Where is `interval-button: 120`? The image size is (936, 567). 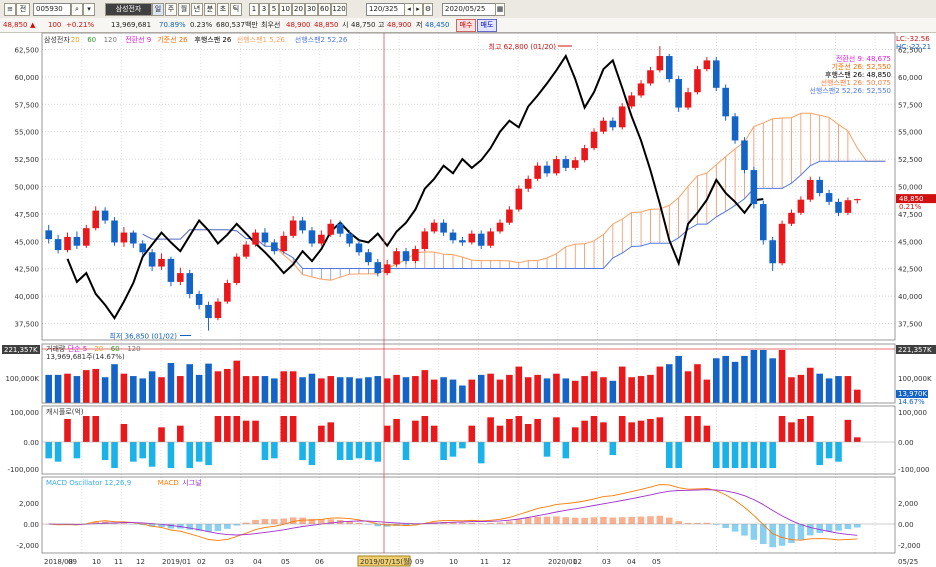 interval-button: 120 is located at coordinates (339, 9).